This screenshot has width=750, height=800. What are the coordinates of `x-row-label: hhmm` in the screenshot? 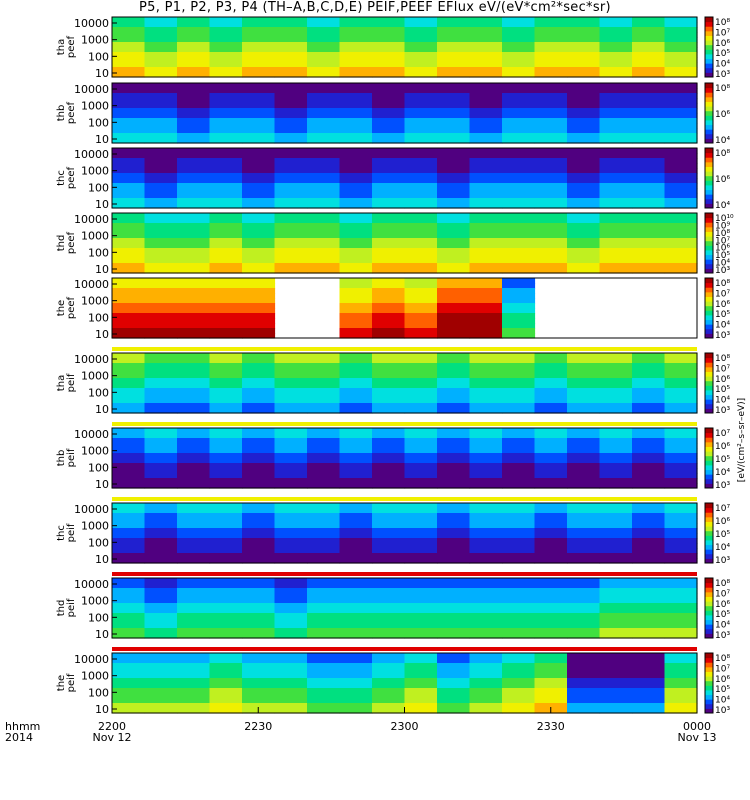 It's located at (22, 726).